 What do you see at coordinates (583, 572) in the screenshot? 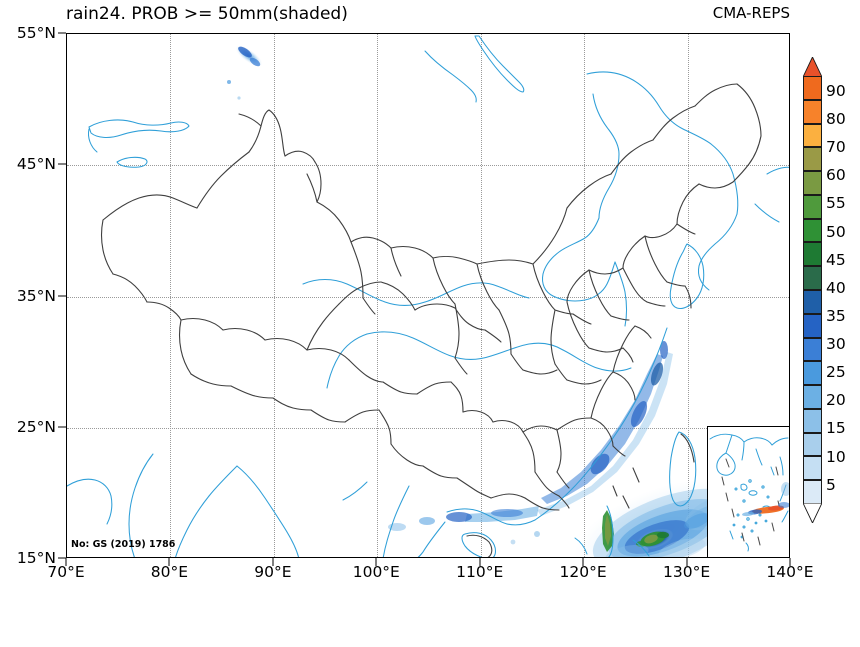
I see `x-tick-label-120E: 120°E` at bounding box center [583, 572].